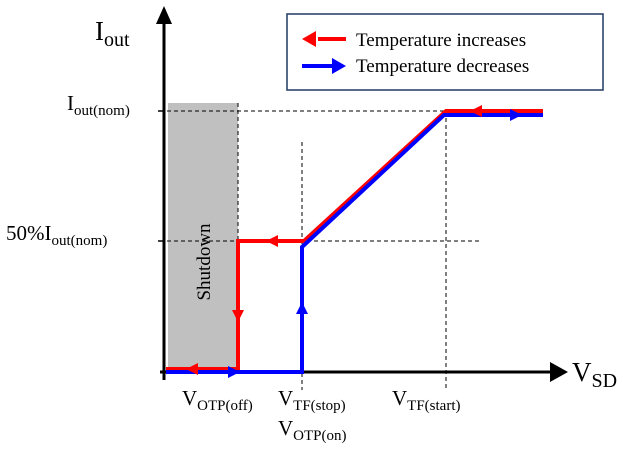 The width and height of the screenshot is (623, 449). What do you see at coordinates (117, 40) in the screenshot?
I see `y-axis-label-sub: out` at bounding box center [117, 40].